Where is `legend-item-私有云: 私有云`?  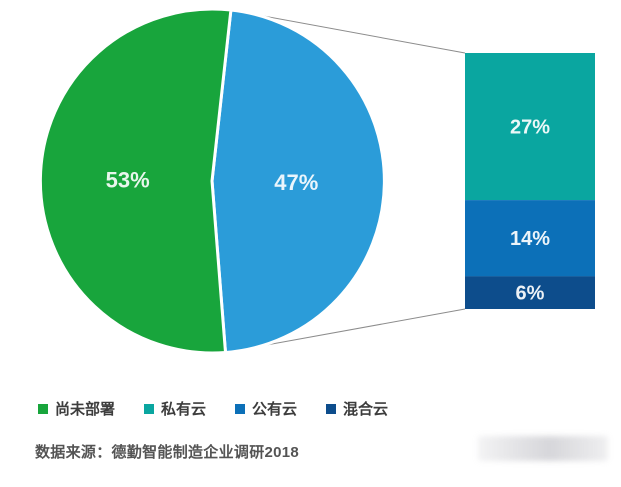
legend-item-私有云: 私有云 is located at coordinates (175, 408).